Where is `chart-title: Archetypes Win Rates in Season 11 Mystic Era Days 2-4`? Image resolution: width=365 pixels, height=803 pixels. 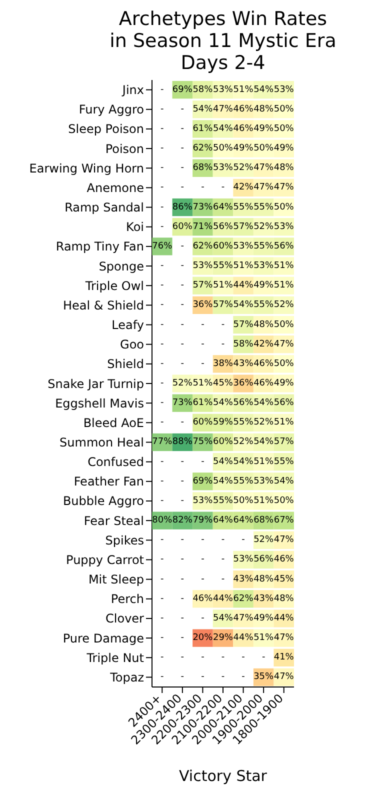 chart-title: Archetypes Win Rates in Season 11 Mystic Era Days 2-4 is located at coordinates (223, 41).